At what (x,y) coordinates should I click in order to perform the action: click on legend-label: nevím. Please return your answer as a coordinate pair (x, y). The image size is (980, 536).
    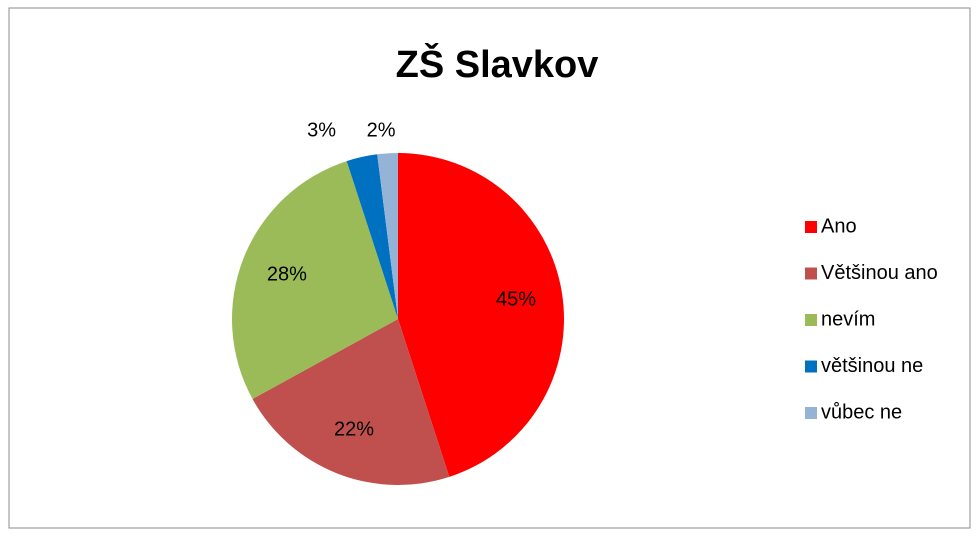
    Looking at the image, I should click on (848, 319).